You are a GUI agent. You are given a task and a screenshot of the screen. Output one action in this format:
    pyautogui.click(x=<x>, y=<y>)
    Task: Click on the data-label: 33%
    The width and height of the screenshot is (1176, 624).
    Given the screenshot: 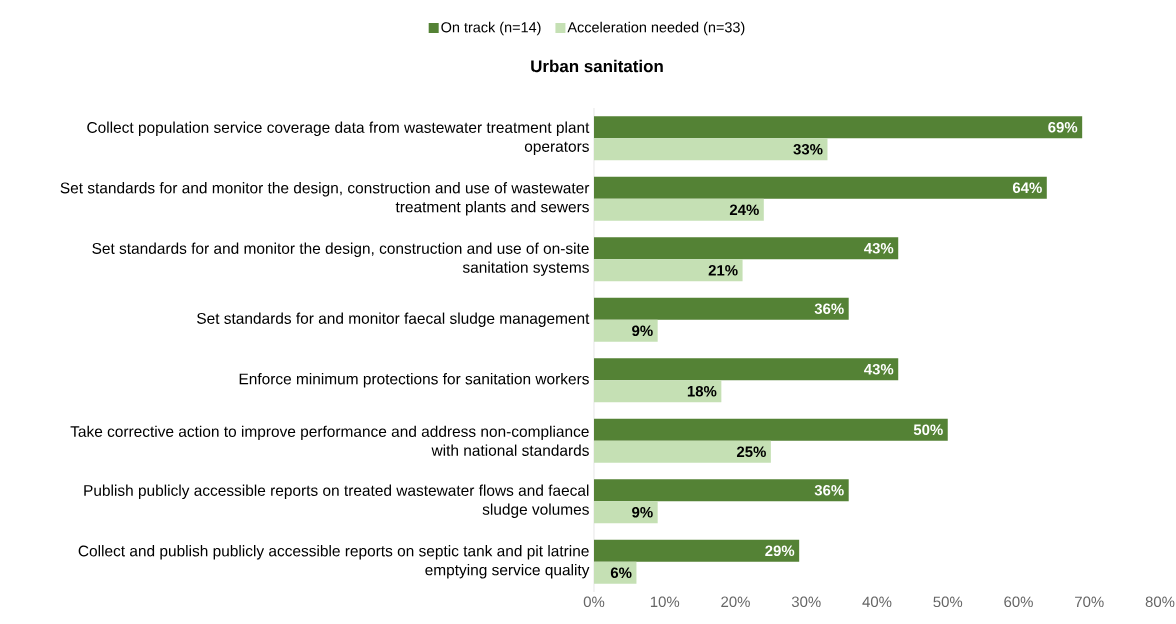 What is the action you would take?
    pyautogui.click(x=808, y=149)
    